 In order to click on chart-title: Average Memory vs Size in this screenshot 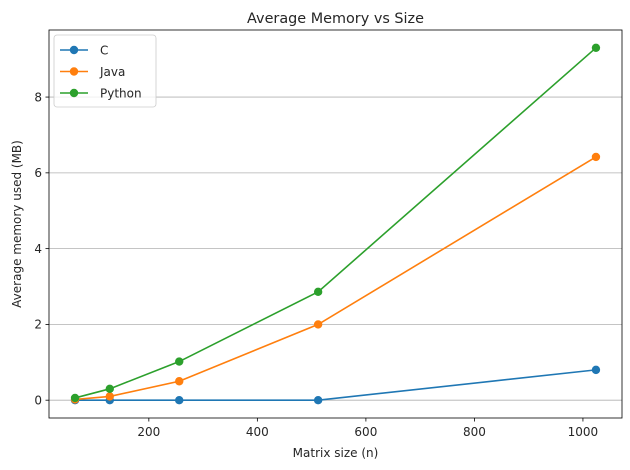, I will do `click(335, 19)`.